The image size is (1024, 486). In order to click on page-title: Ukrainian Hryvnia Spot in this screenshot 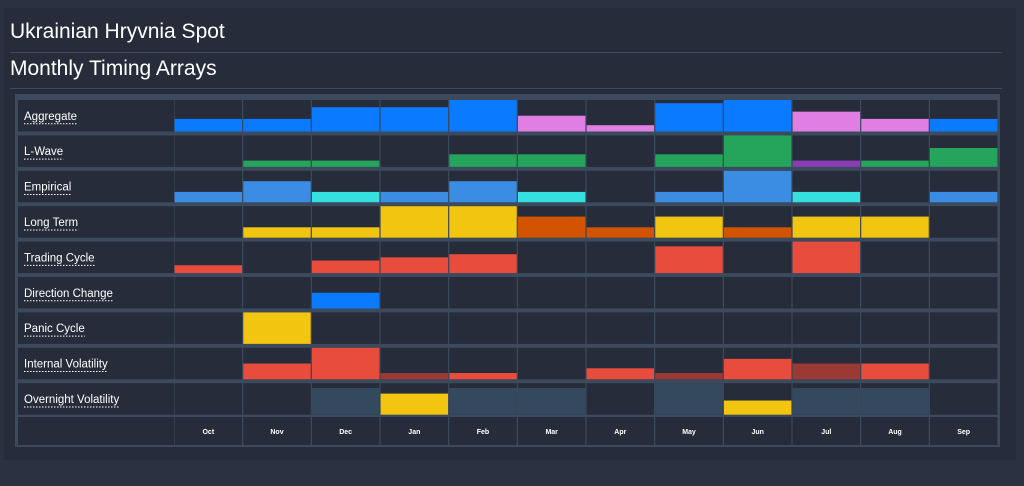, I will do `click(117, 31)`.